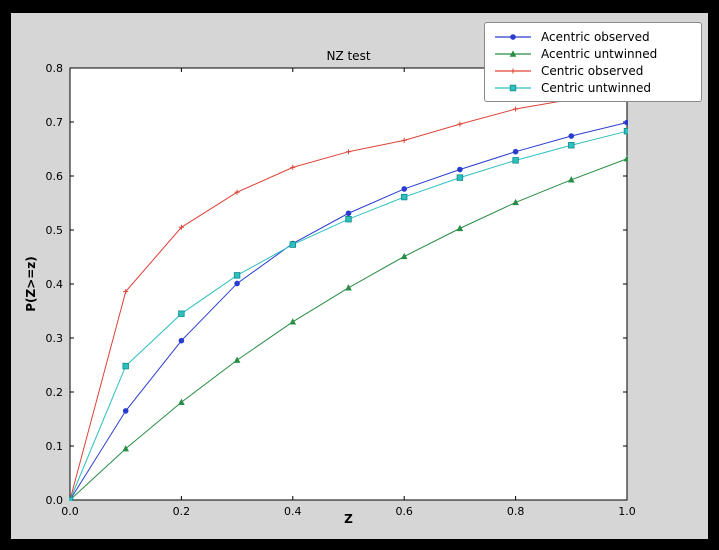 This screenshot has height=550, width=719. I want to click on x-tick-label: 0.8, so click(516, 511).